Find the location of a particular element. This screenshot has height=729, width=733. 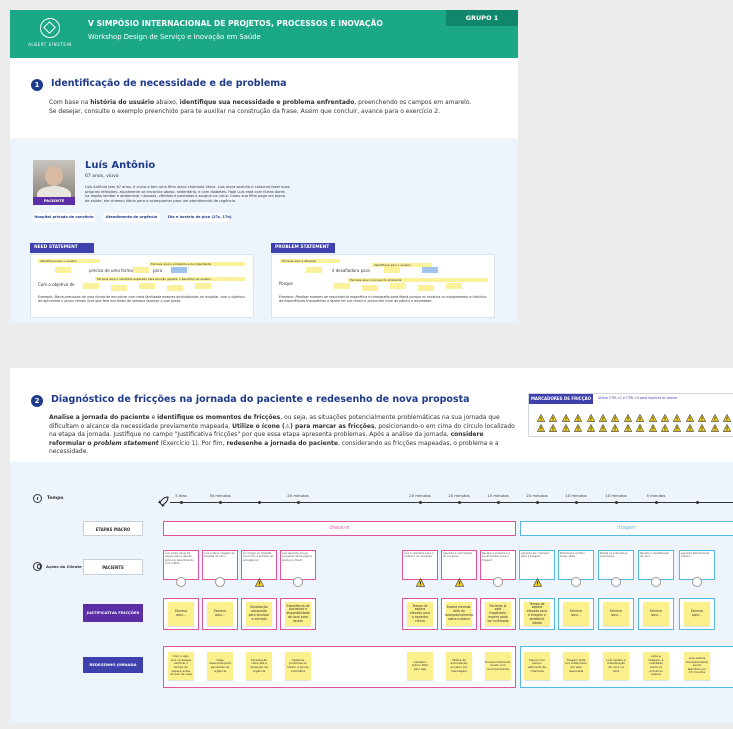

text-run: abaixo, is located at coordinates (167, 102).